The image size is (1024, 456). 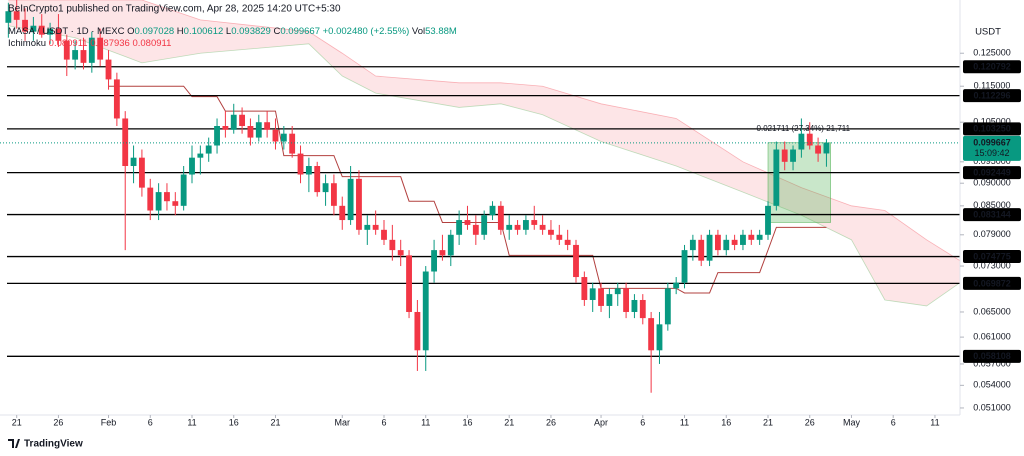 What do you see at coordinates (110, 43) in the screenshot?
I see `indicator-values: 0.080911 0.087936 0.080911` at bounding box center [110, 43].